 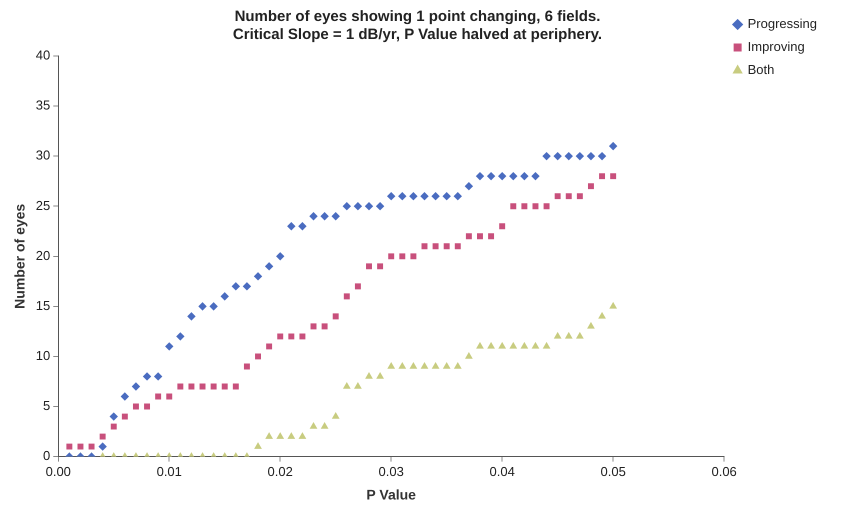 What do you see at coordinates (43, 55) in the screenshot?
I see `y-tick-label: 40` at bounding box center [43, 55].